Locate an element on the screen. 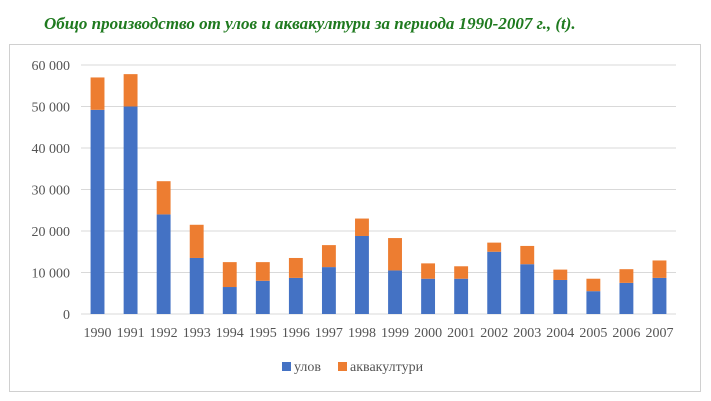 The image size is (711, 401). bar-aquaculture-1997 is located at coordinates (328, 256).